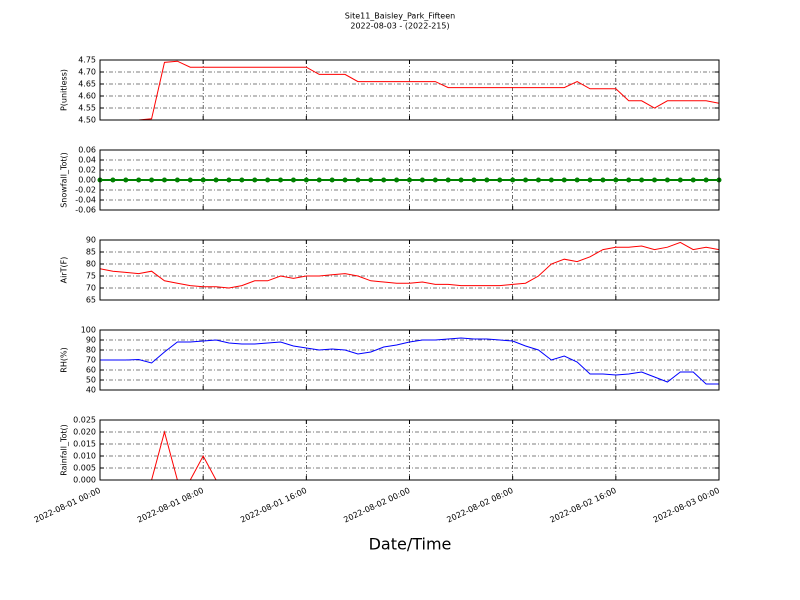 This screenshot has width=800, height=600. Describe the element at coordinates (67, 505) in the screenshot. I see `x-tick-label: 2022-08-01 00:00` at that location.